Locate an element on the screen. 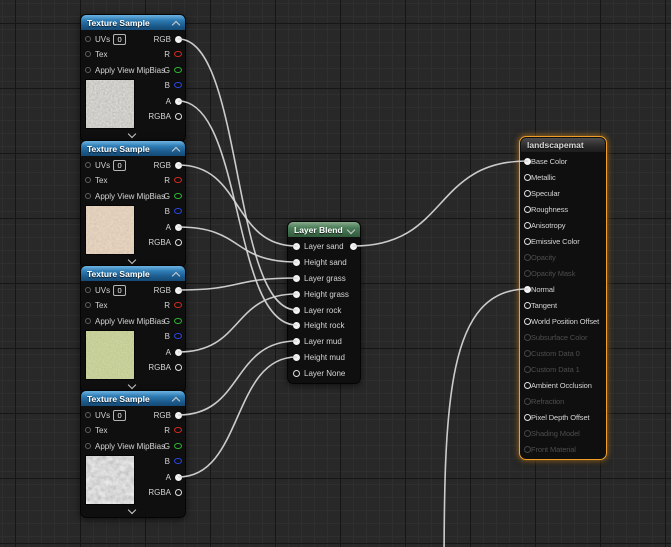  input-pin-height-mud is located at coordinates (296, 357).